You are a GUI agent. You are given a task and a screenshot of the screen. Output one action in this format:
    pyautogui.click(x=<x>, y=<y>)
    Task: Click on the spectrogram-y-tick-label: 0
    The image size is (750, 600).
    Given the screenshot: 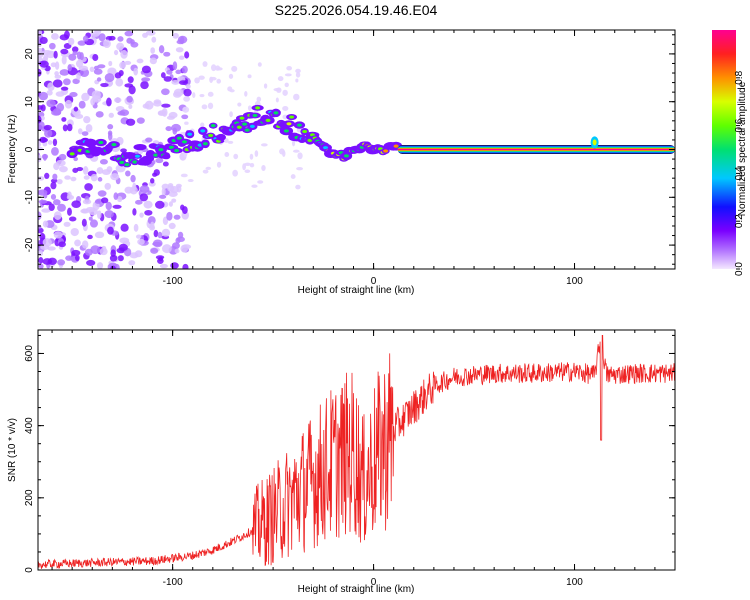 What is the action you would take?
    pyautogui.click(x=29, y=149)
    